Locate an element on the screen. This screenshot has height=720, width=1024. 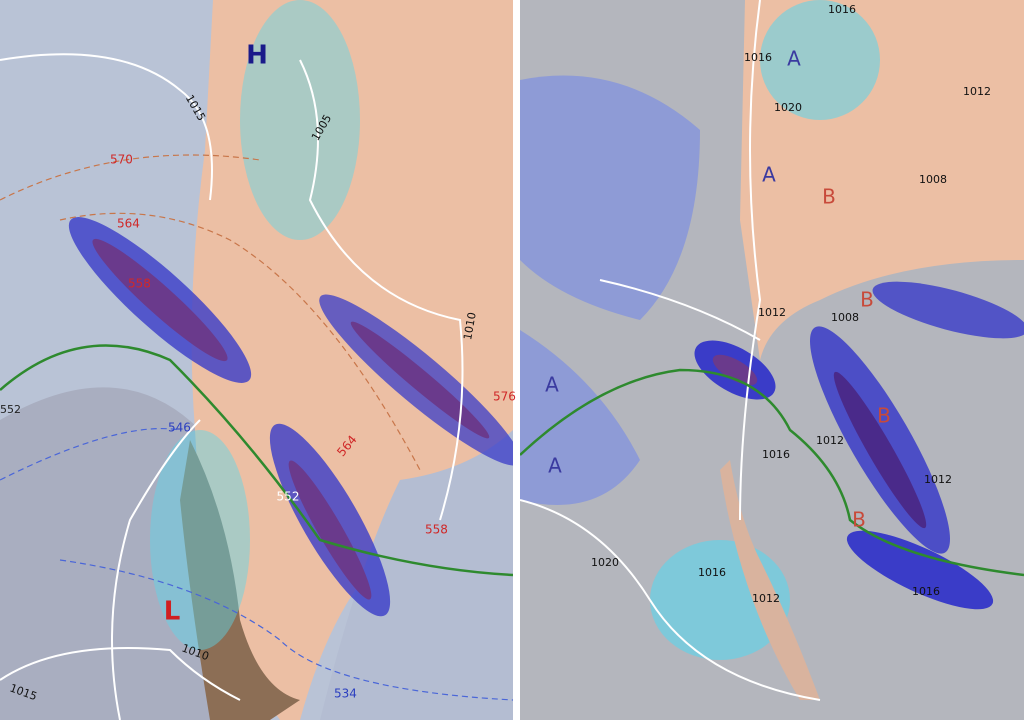
high-pressure: H is located at coordinates (257, 56).